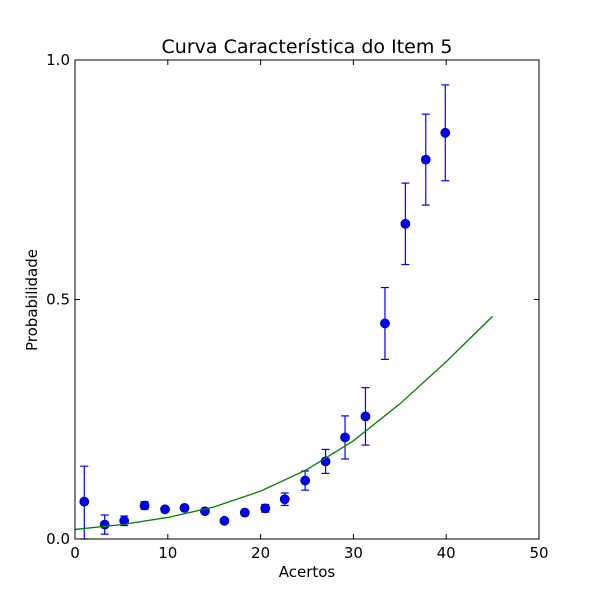  What do you see at coordinates (32, 300) in the screenshot?
I see `y-axis-label: Probabilidade` at bounding box center [32, 300].